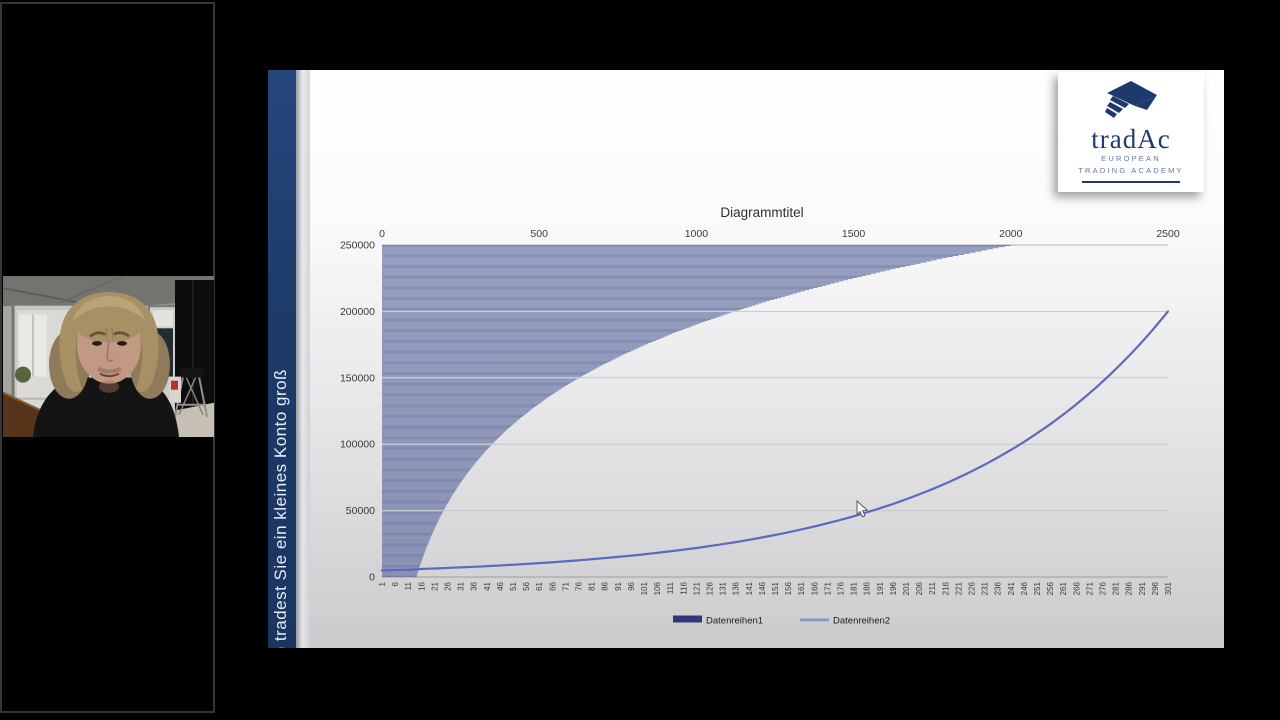 The width and height of the screenshot is (1280, 720). I want to click on svg-text: 146, so click(762, 588).